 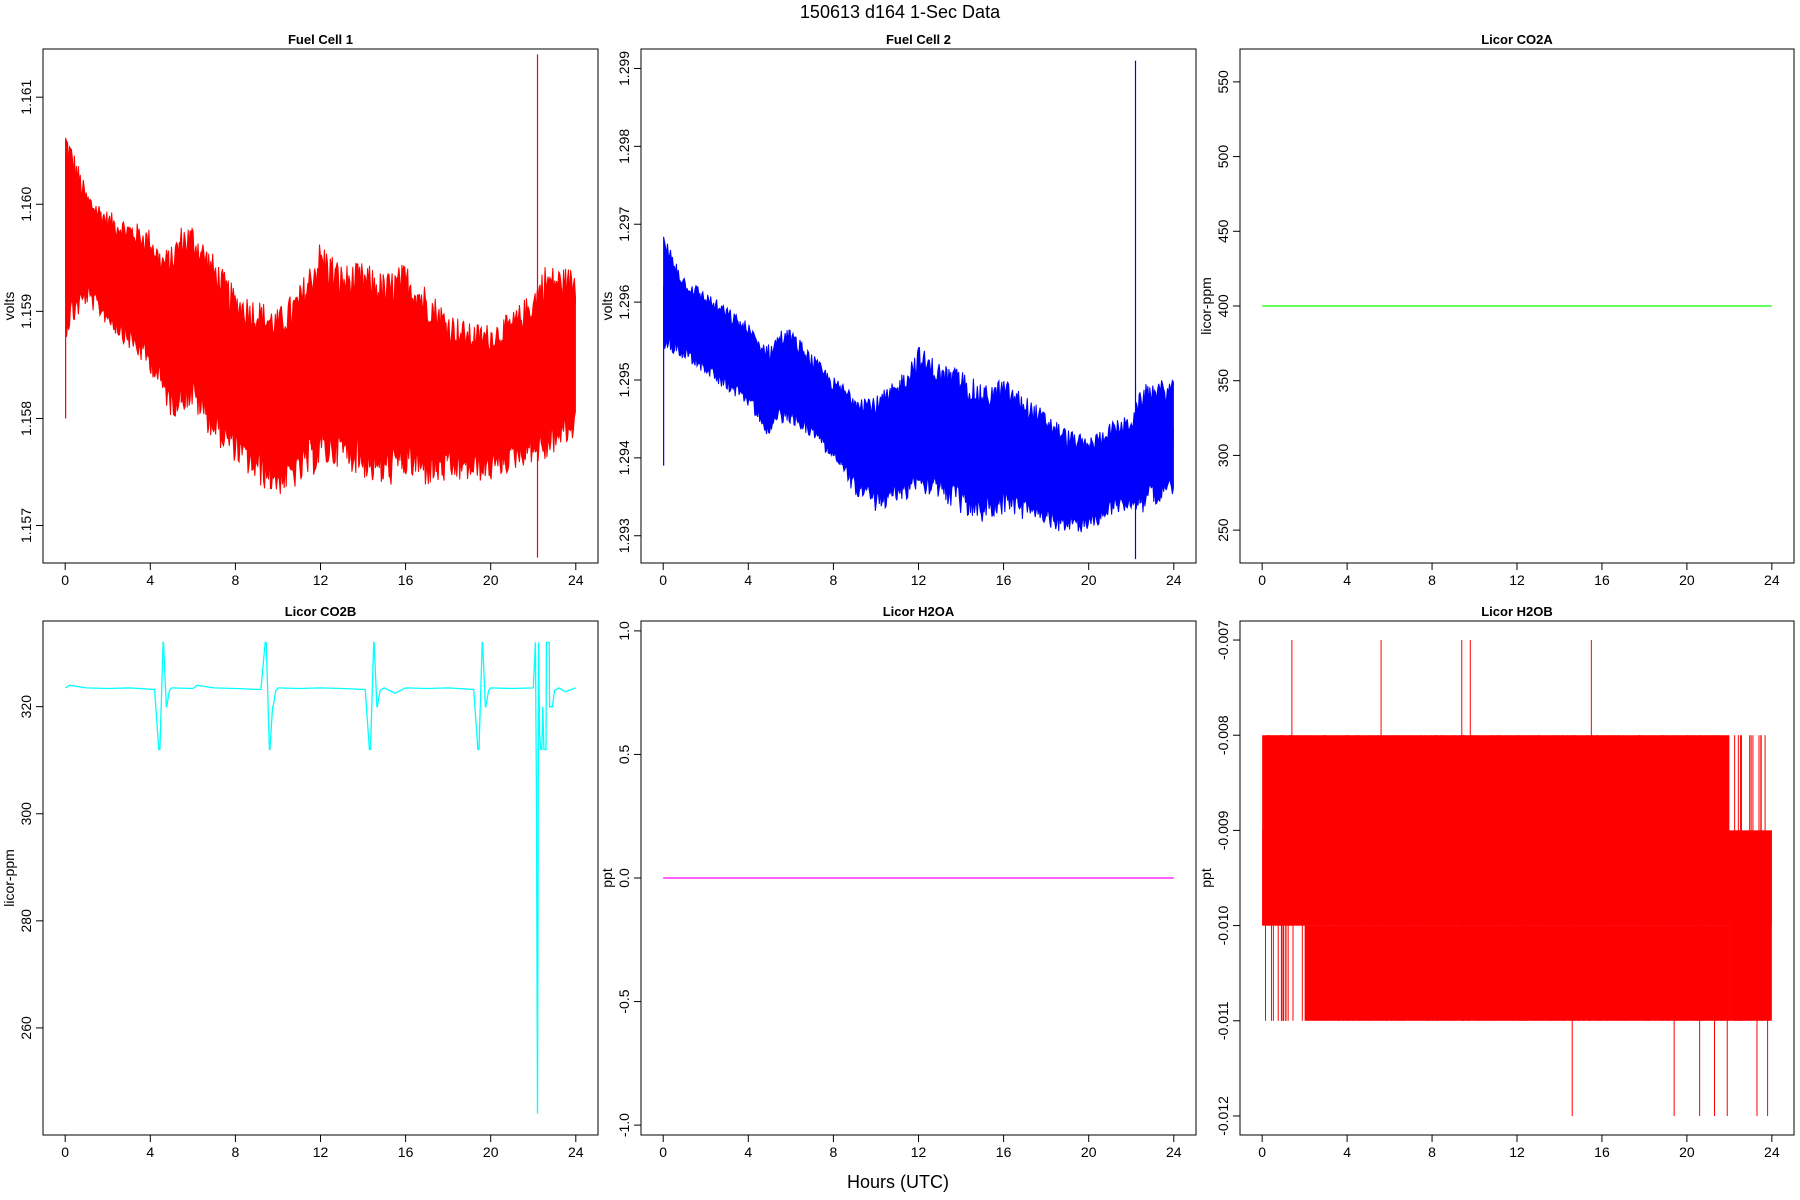 I want to click on y-tick-label: 1.297, so click(x=624, y=224).